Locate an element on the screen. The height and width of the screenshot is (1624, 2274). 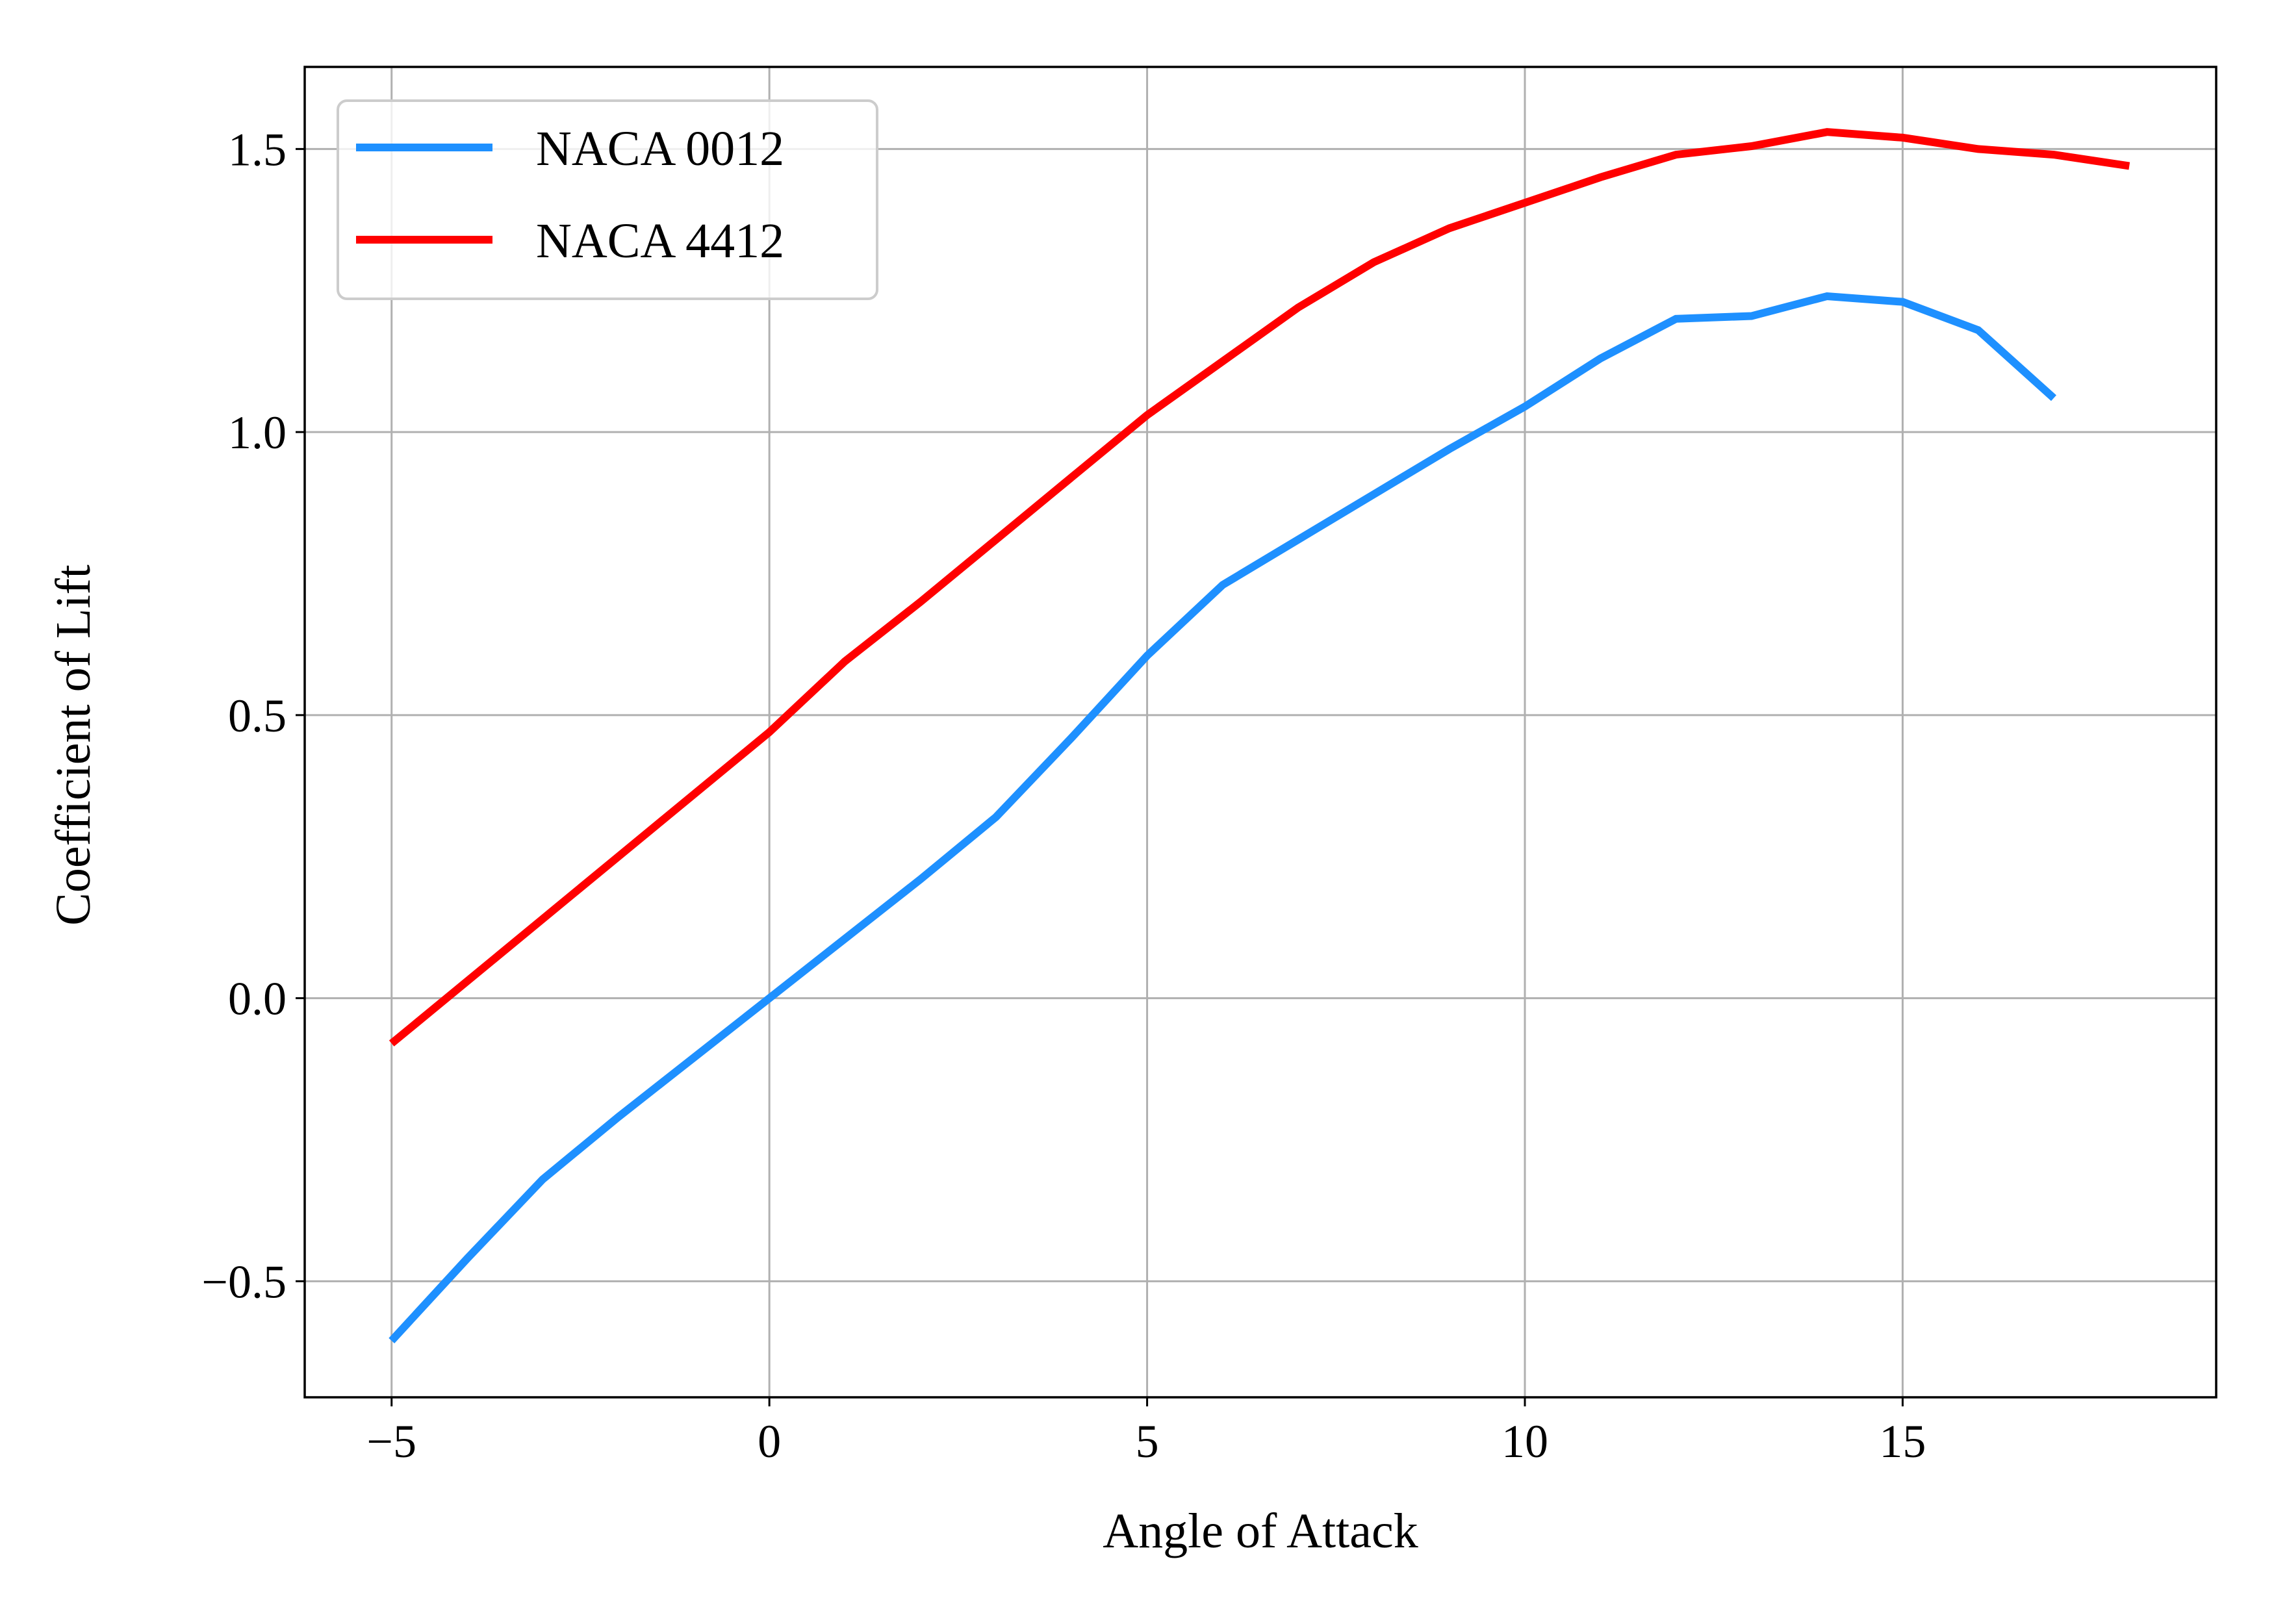
legend: NACA 0012 NACA 4412 is located at coordinates (607, 199).